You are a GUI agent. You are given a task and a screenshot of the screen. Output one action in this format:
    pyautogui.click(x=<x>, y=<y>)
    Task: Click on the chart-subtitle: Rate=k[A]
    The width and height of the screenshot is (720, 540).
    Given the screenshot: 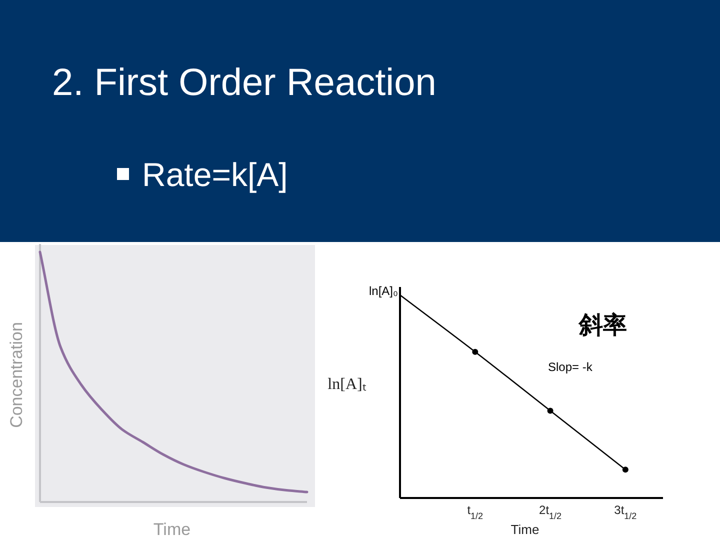 What is the action you would take?
    pyautogui.click(x=215, y=174)
    